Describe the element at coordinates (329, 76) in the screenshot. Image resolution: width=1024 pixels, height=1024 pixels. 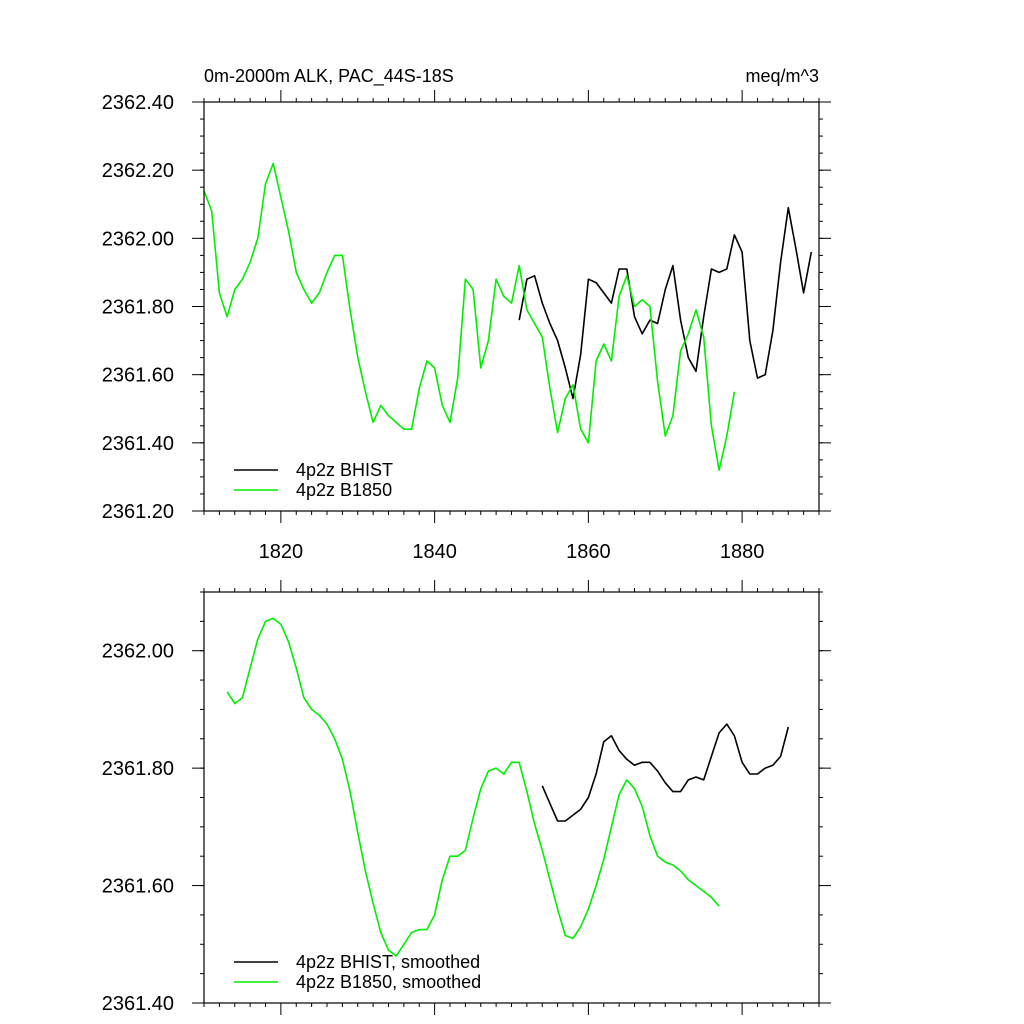
I see `chart-title: 0m-2000m ALK, PAC_44S-18S` at that location.